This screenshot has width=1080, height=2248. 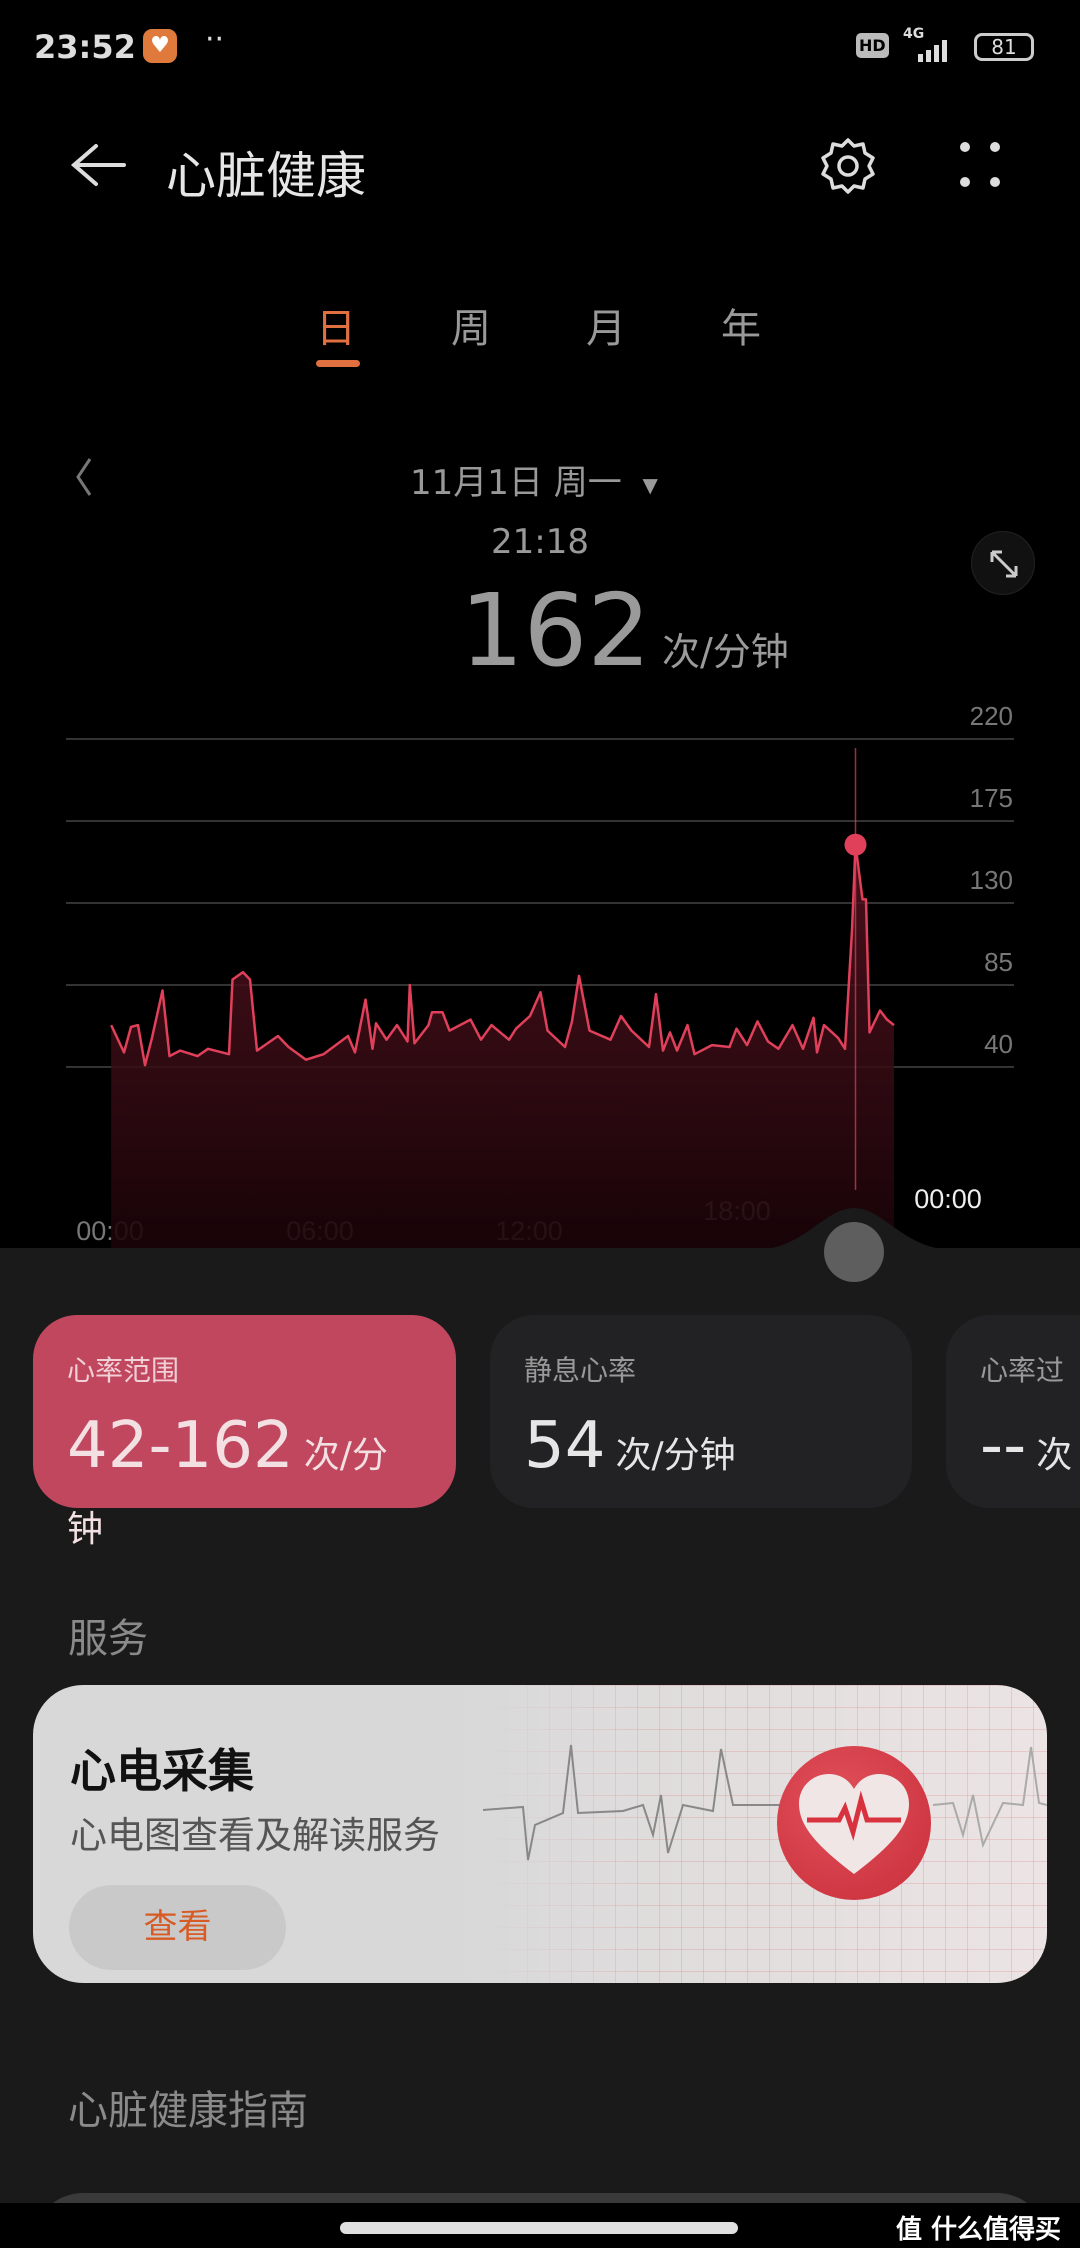 I want to click on reading-value: 162, so click(x=555, y=630).